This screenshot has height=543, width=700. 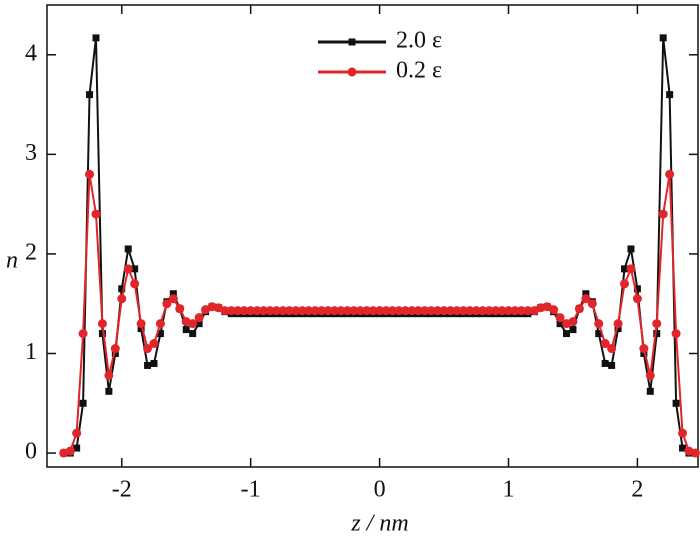 What do you see at coordinates (419, 41) in the screenshot?
I see `legend-label: 2.0 ε` at bounding box center [419, 41].